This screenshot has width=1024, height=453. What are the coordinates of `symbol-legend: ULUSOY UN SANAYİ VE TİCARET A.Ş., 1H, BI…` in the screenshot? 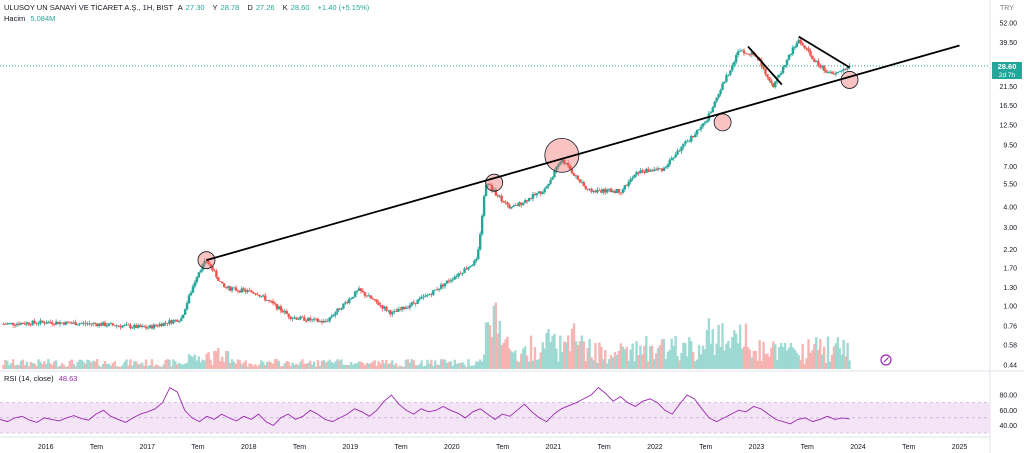 It's located at (188, 7).